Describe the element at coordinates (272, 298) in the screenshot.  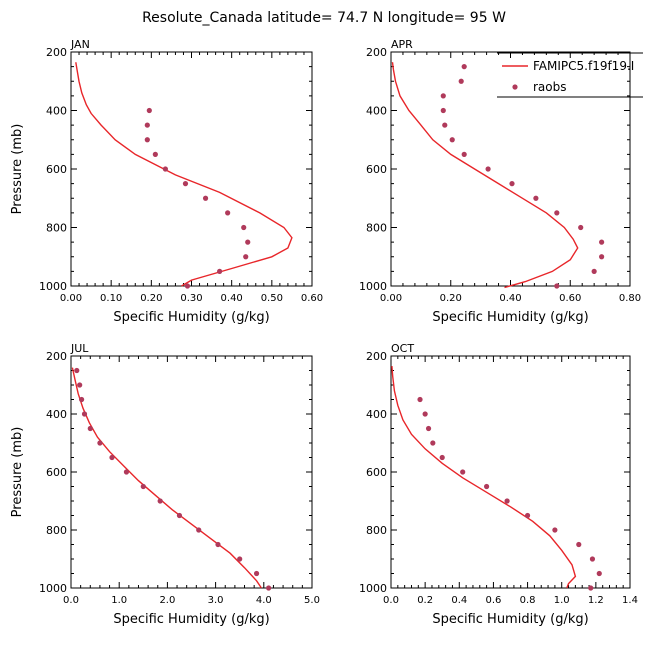
I see `x-tick-label: 0.50` at that location.